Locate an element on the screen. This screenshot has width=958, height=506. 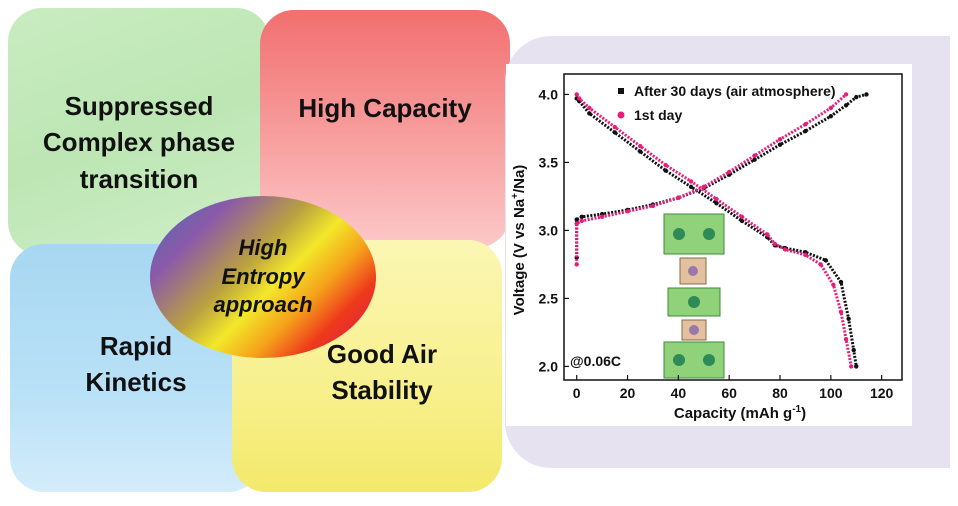
center-label: High Entropy approach is located at coordinates (263, 276).